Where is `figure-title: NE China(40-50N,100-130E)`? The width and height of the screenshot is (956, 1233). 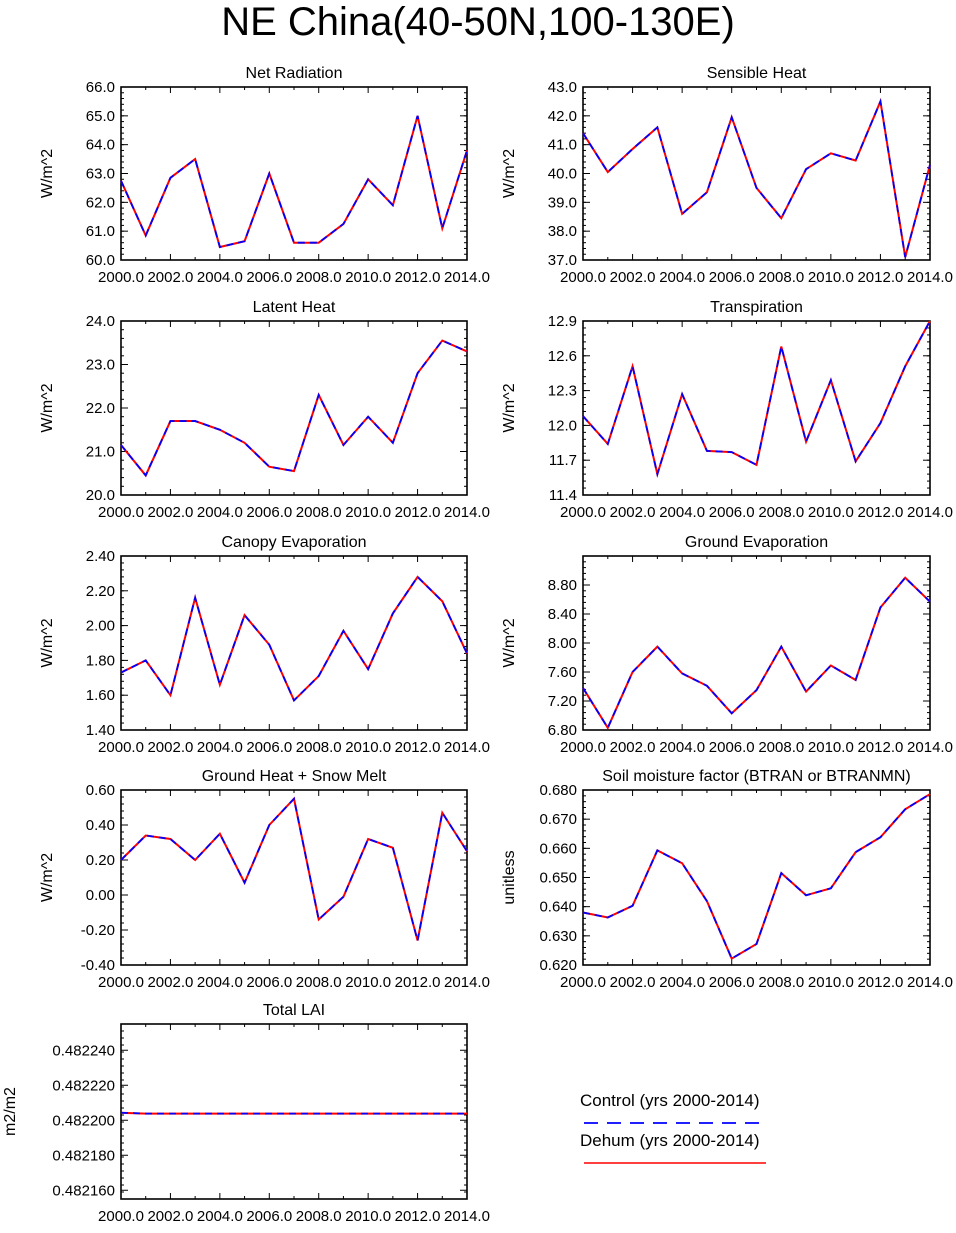 figure-title: NE China(40-50N,100-130E) is located at coordinates (478, 22).